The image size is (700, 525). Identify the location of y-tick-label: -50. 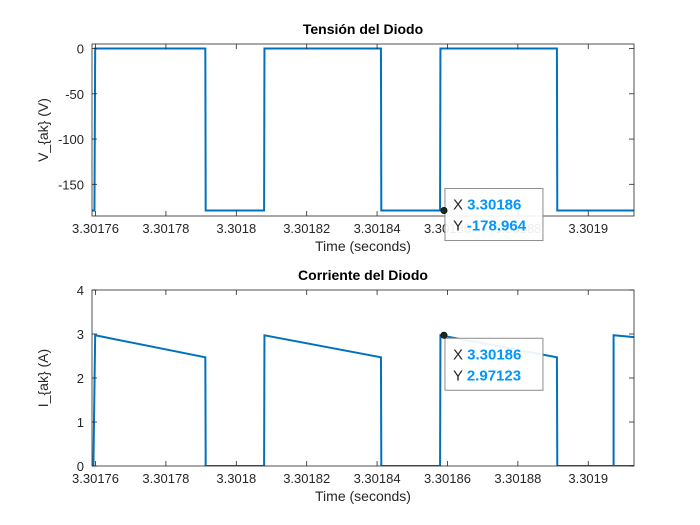
(74, 94).